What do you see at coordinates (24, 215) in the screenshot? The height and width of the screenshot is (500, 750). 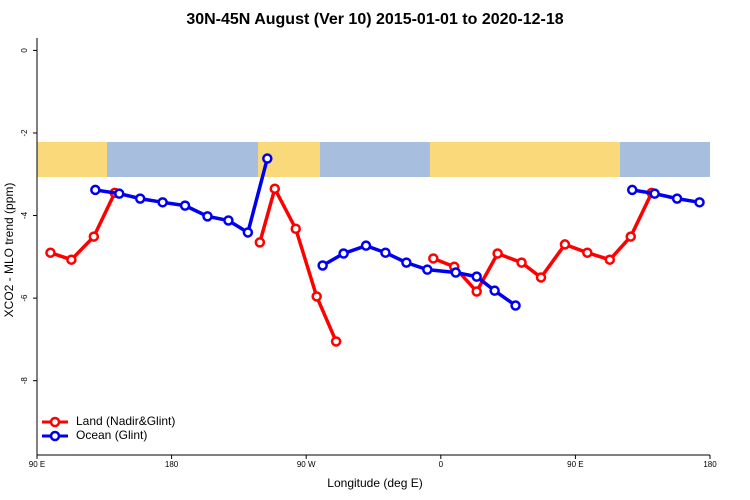 I see `y-tick-label: -4` at bounding box center [24, 215].